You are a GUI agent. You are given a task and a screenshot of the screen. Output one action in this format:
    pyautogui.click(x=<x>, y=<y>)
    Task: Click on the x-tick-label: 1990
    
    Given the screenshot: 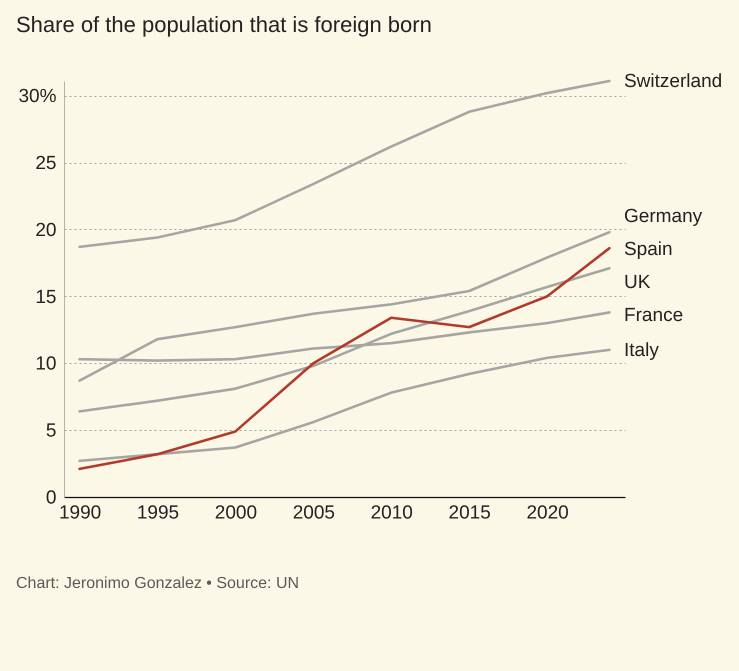 What is the action you would take?
    pyautogui.click(x=80, y=513)
    